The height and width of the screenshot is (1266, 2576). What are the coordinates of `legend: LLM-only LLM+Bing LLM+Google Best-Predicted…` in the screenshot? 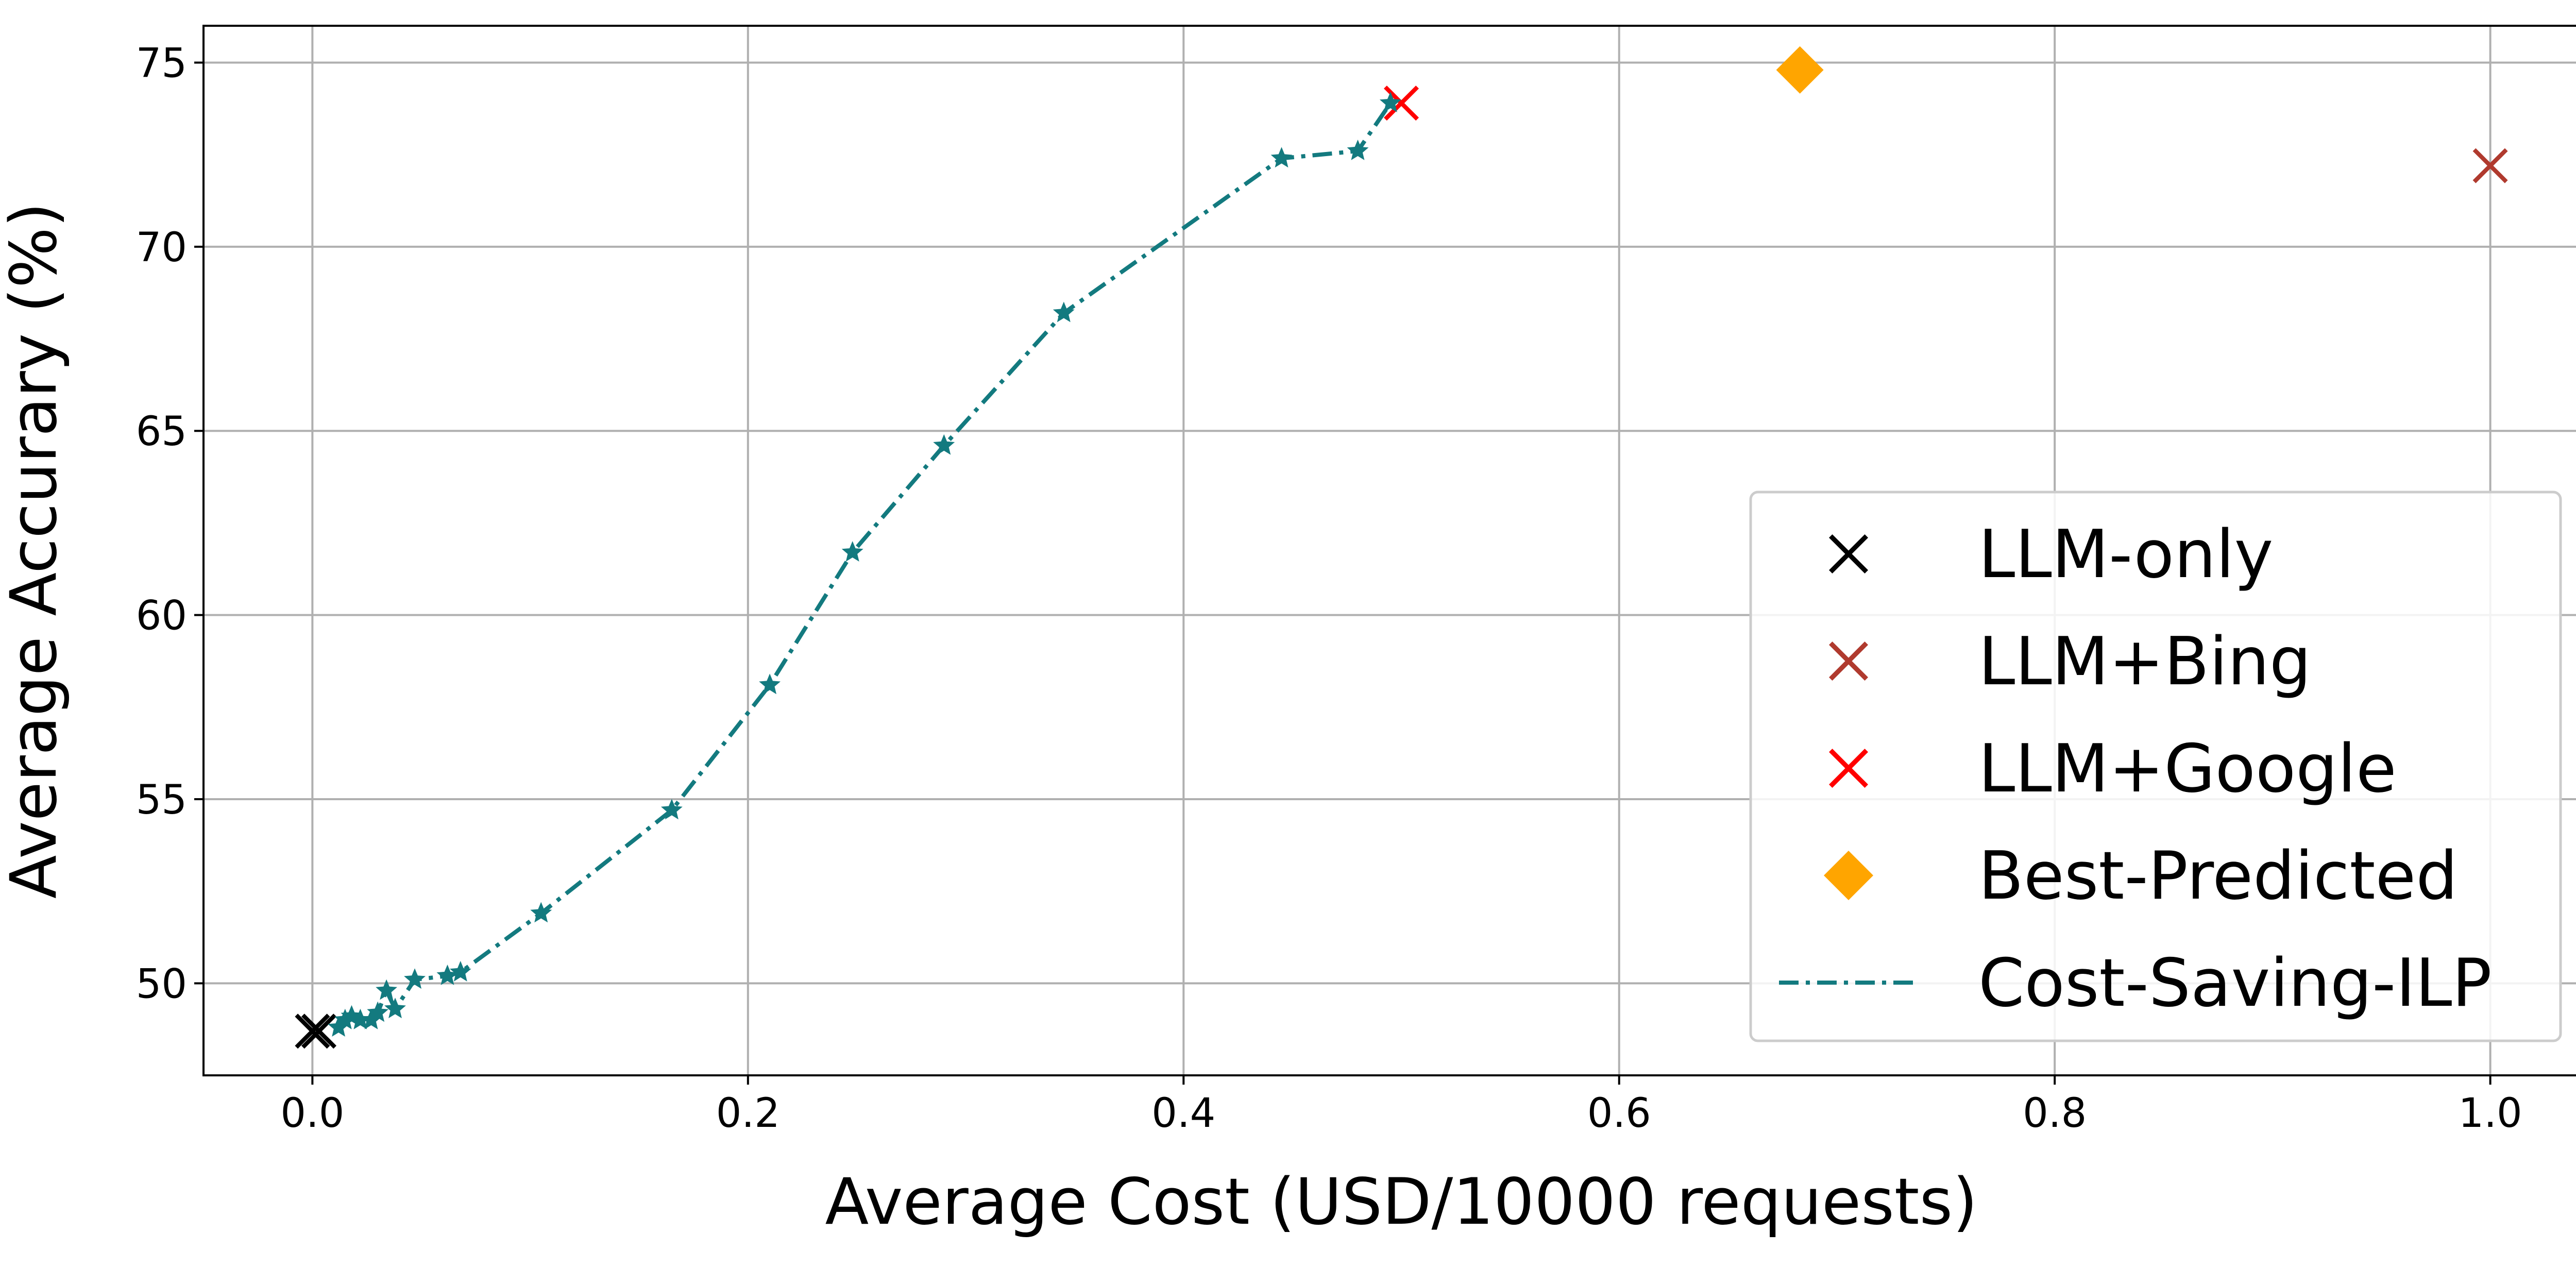 It's located at (2155, 766).